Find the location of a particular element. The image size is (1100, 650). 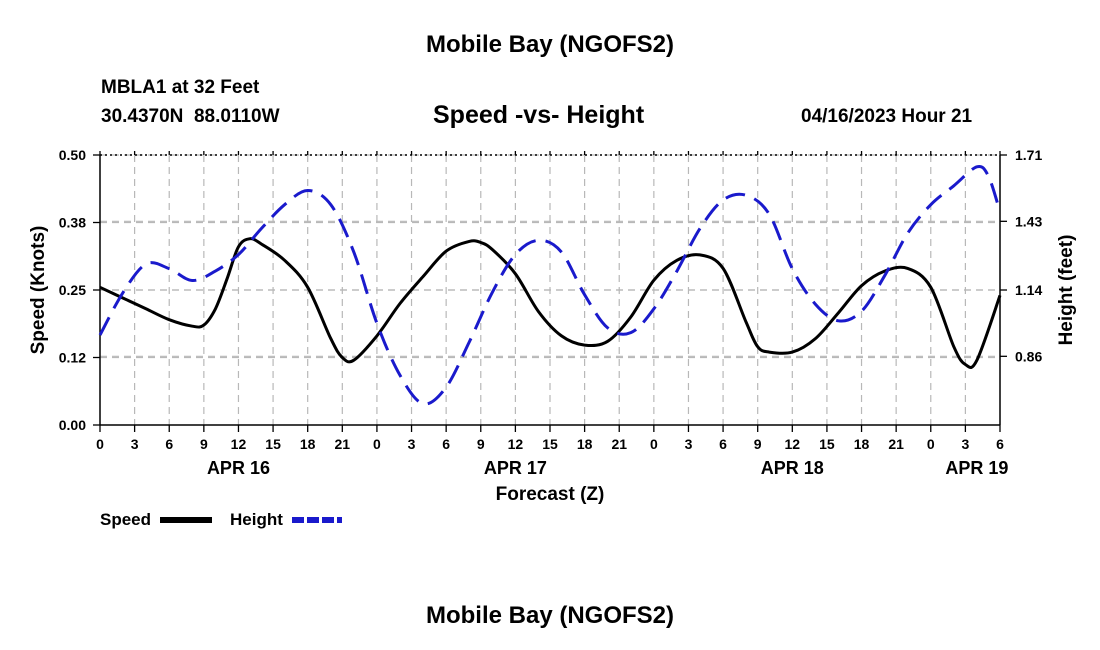

forecast-timestamp: 04/16/2023 Hour 21 is located at coordinates (887, 116).